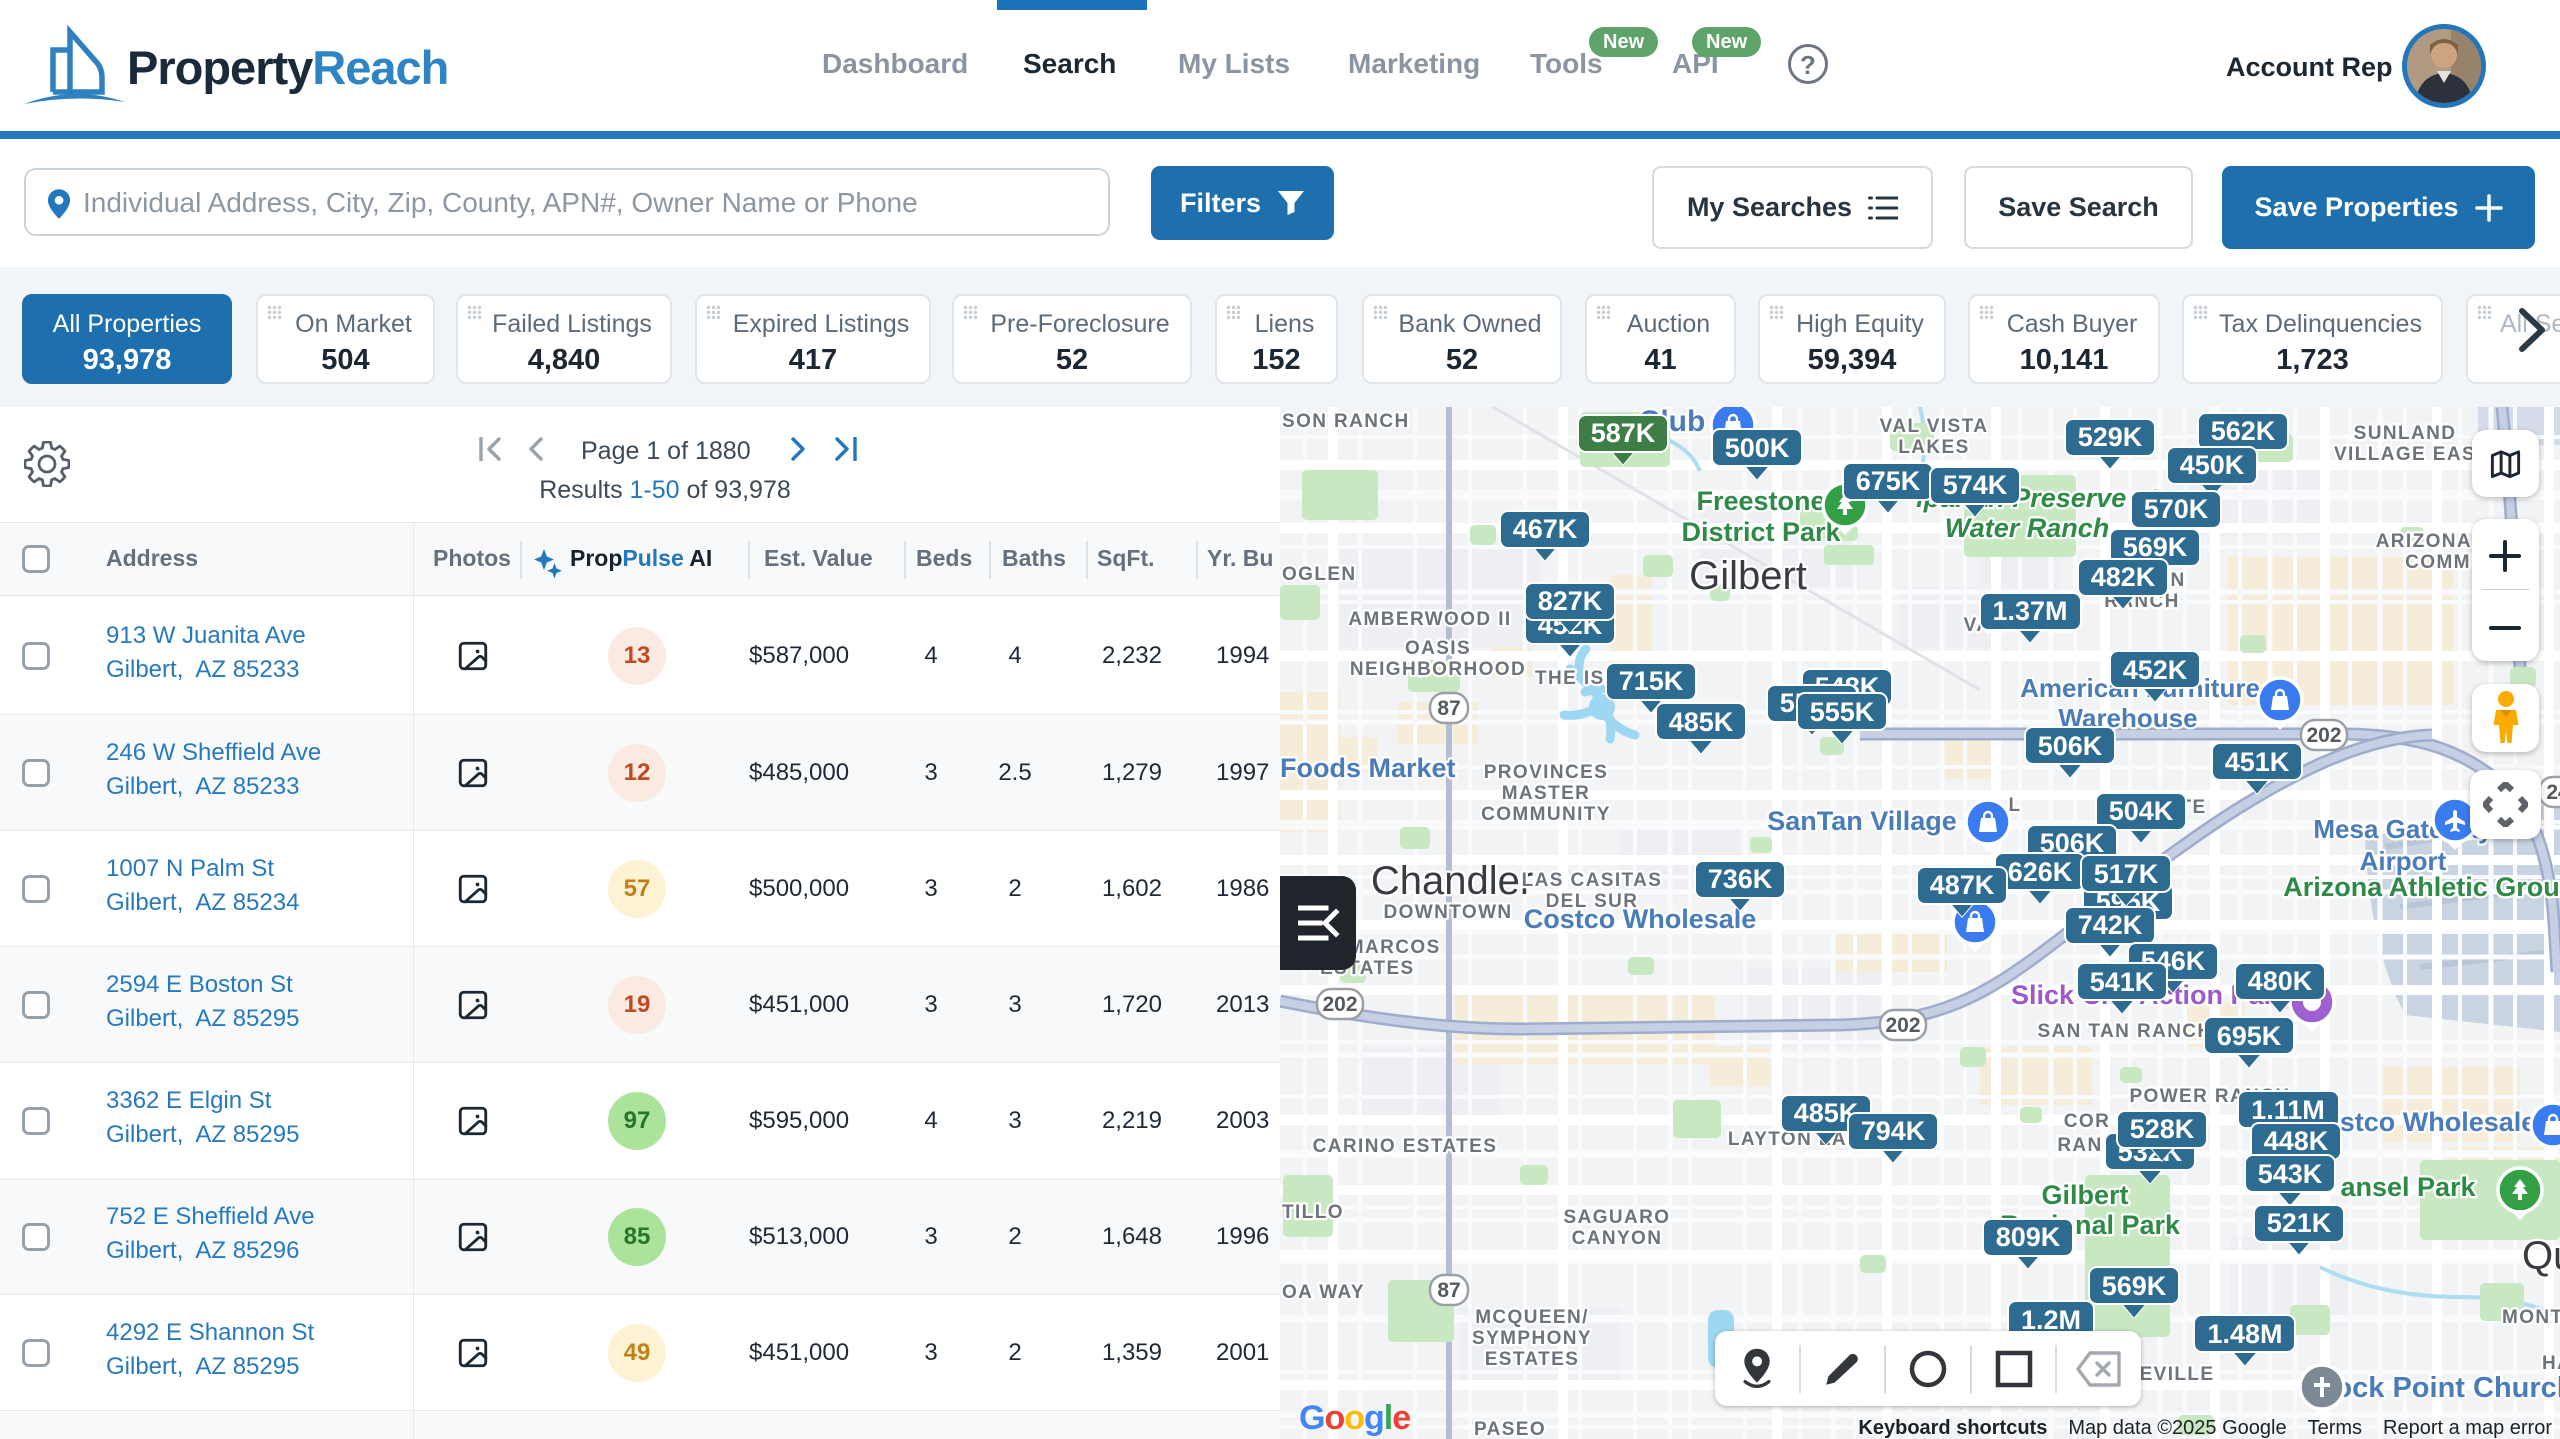 This screenshot has height=1439, width=2560. I want to click on svg-text: LAS CASITAS, so click(1592, 880).